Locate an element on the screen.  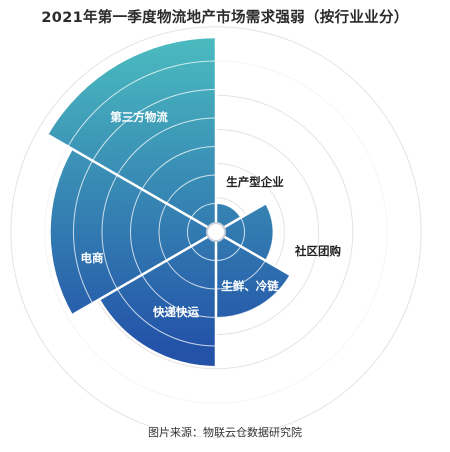
sector-label-5: 第三方物流 is located at coordinates (139, 117).